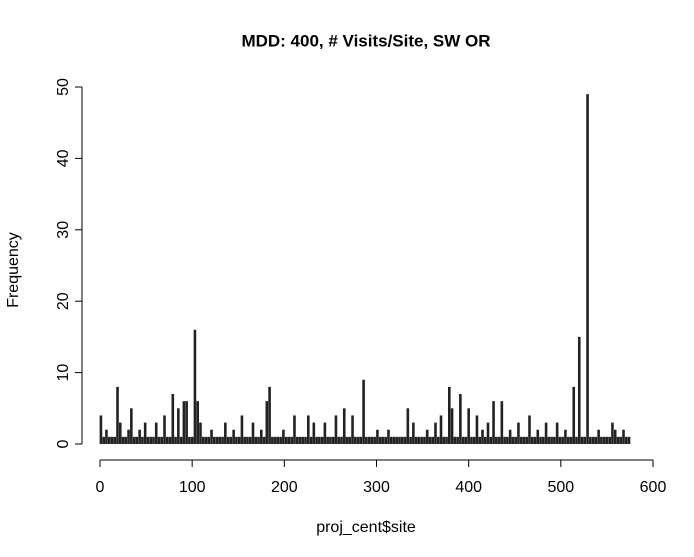  I want to click on y-tick-label: 40, so click(63, 158).